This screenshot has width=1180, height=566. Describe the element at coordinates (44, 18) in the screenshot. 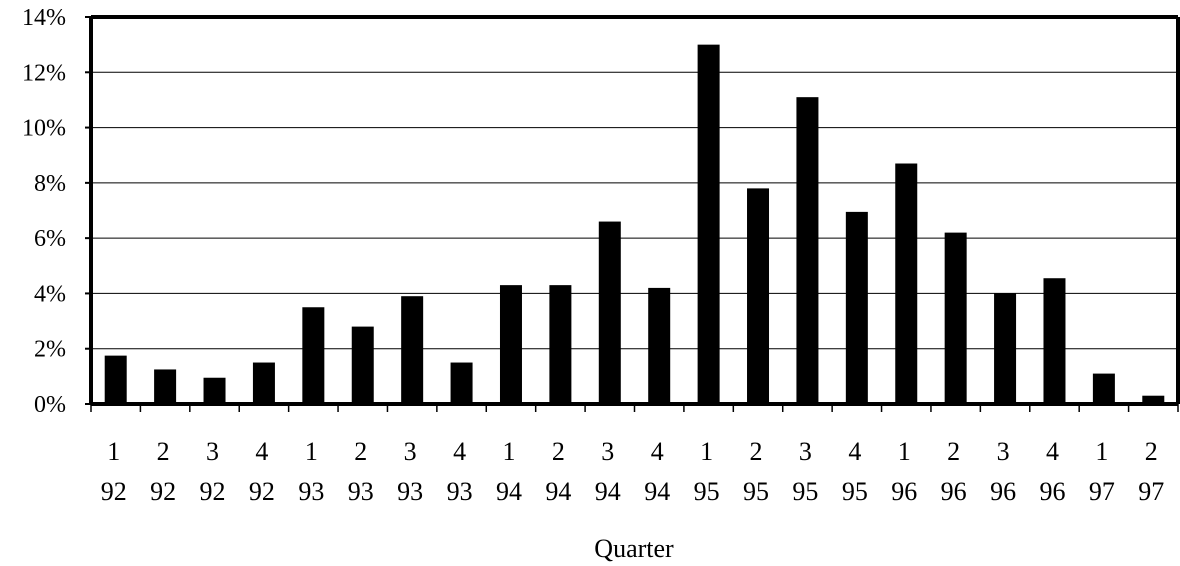

I see `y-tick-label: 14%` at that location.